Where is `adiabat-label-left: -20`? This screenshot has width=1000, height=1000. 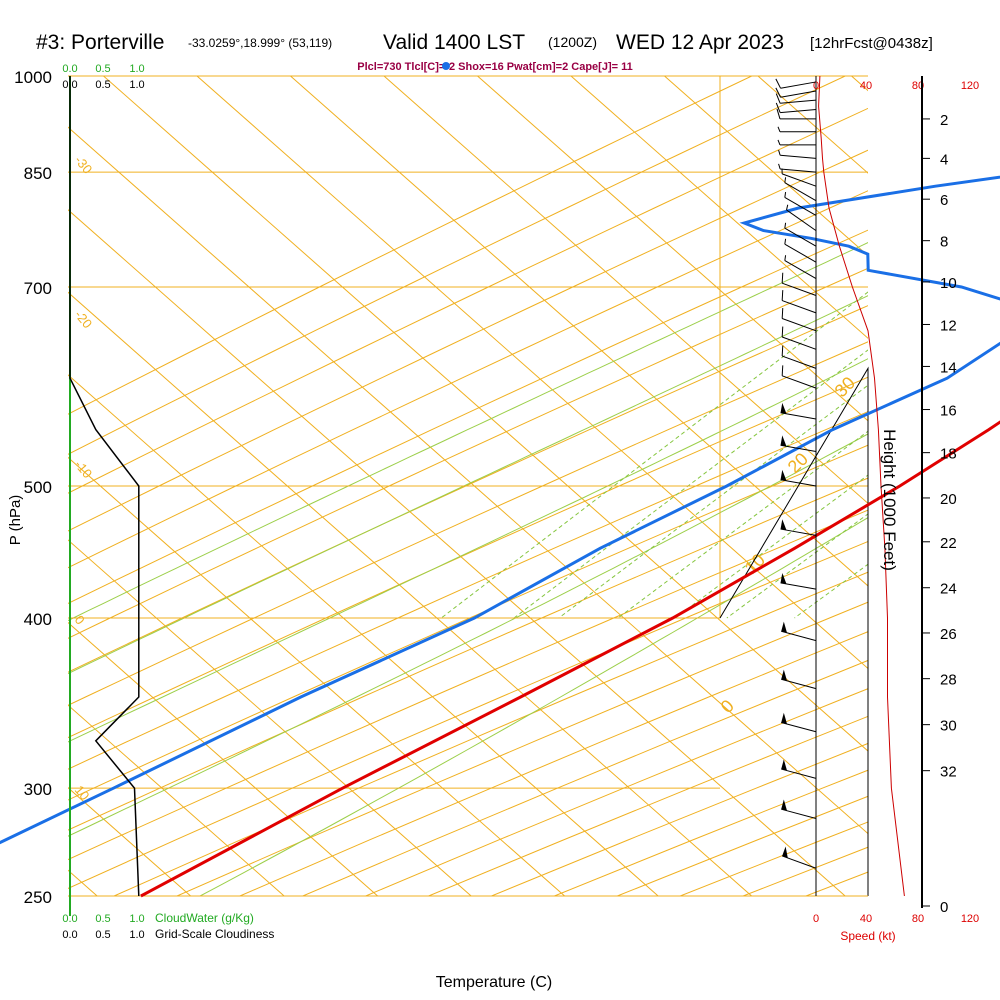 adiabat-label-left: -20 is located at coordinates (84, 319).